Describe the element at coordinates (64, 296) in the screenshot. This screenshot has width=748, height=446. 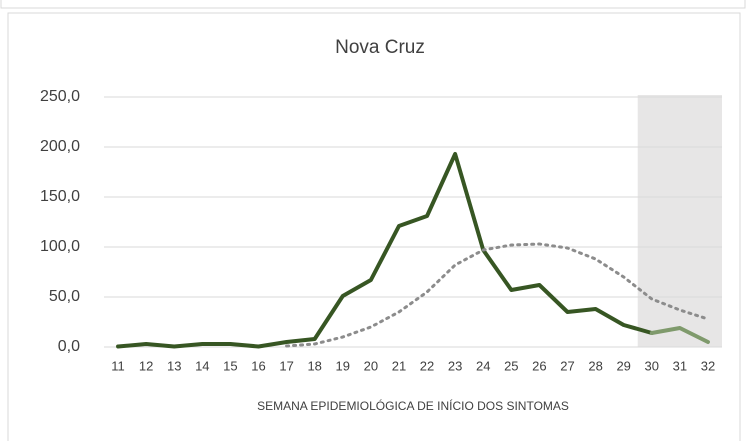
I see `y-tick-label: 50,0` at that location.